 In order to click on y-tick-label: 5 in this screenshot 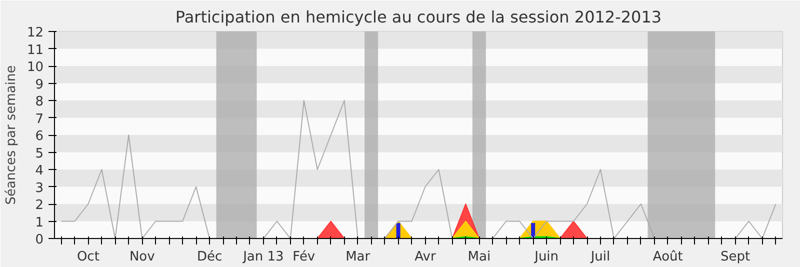, I will do `click(39, 154)`.